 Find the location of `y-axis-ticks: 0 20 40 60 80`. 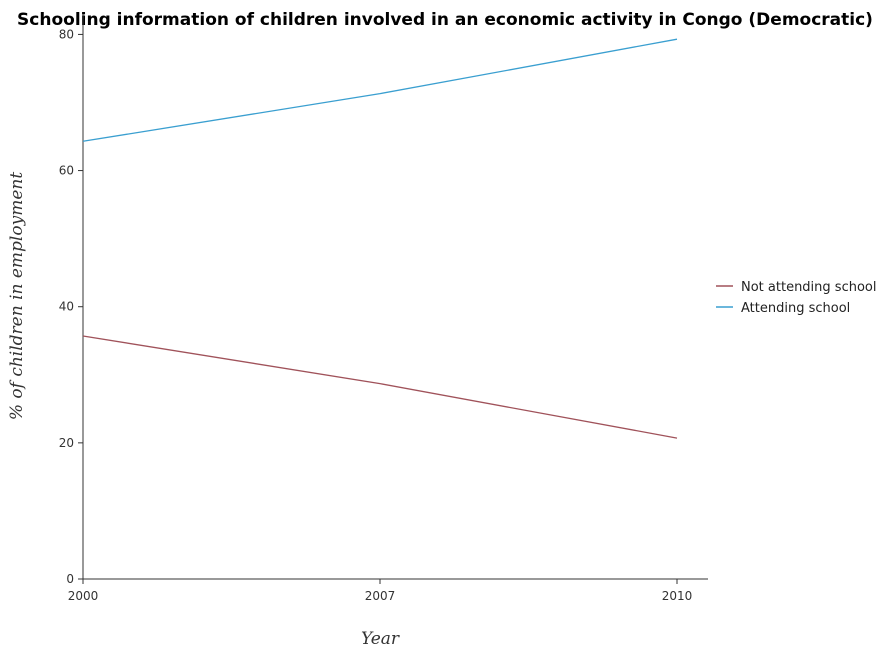

y-axis-ticks: 0 20 40 60 80 is located at coordinates (71, 306).